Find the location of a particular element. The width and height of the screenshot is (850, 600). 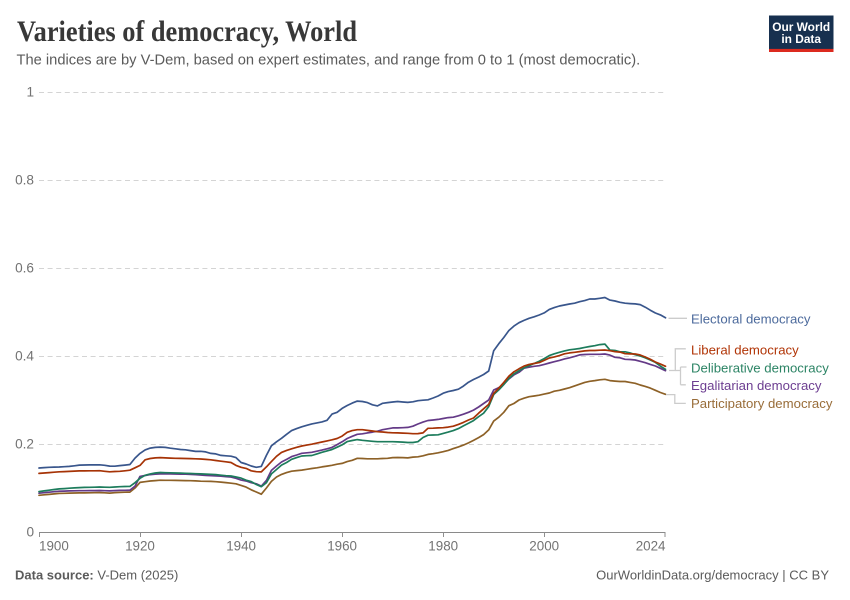

svg-text: 0 is located at coordinates (30, 532).